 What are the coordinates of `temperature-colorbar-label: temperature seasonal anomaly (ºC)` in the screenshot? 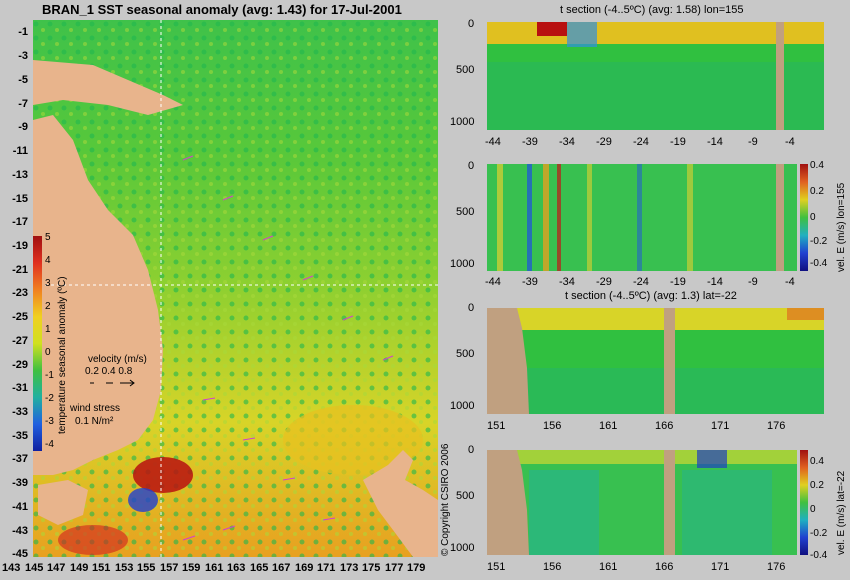 It's located at (62, 355).